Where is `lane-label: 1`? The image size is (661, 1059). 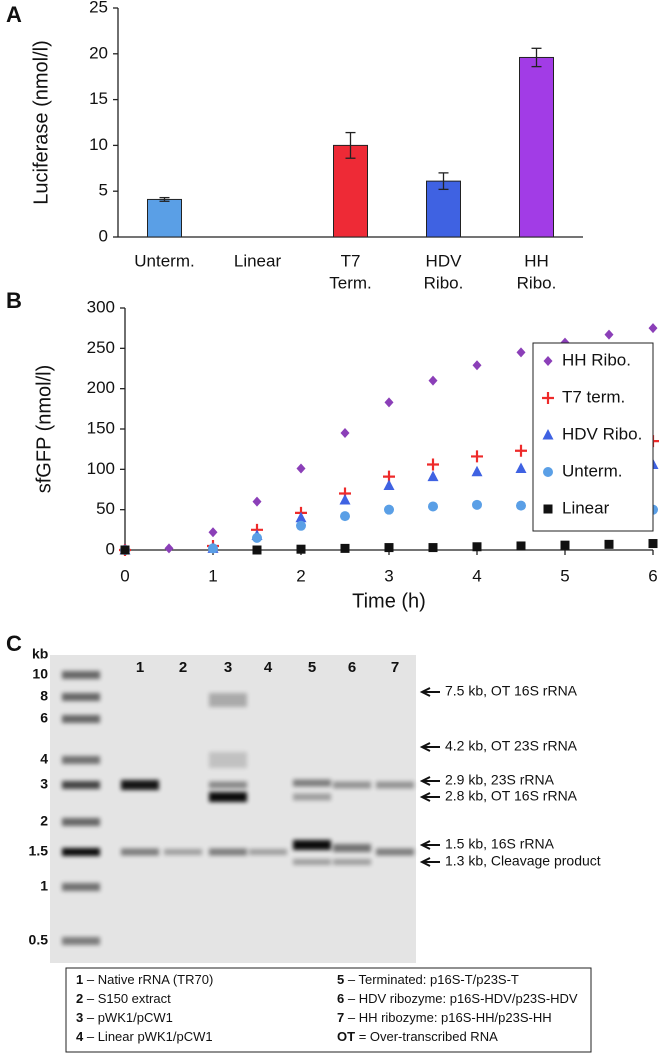 lane-label: 1 is located at coordinates (140, 667).